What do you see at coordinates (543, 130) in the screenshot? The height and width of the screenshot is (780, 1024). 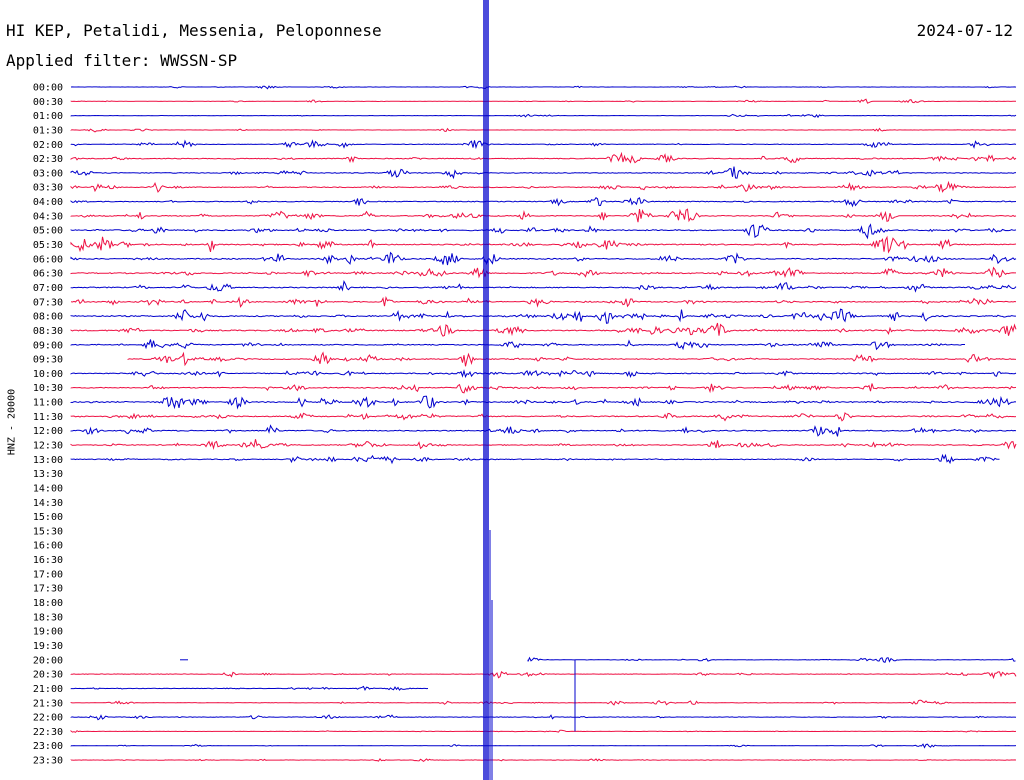 I see `trace-row-01:30` at bounding box center [543, 130].